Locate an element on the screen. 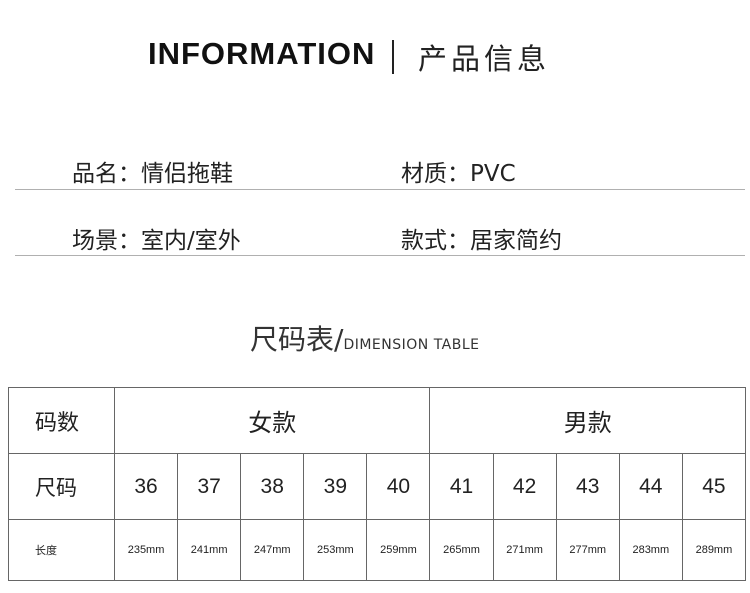  info-label: 品名： is located at coordinates (106, 174).